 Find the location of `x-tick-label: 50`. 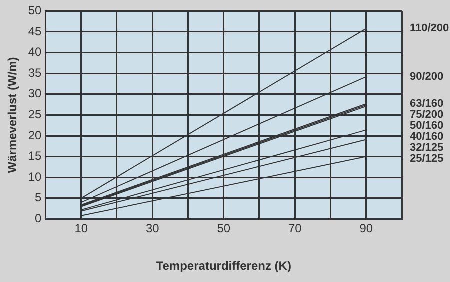

x-tick-label: 50 is located at coordinates (224, 229).